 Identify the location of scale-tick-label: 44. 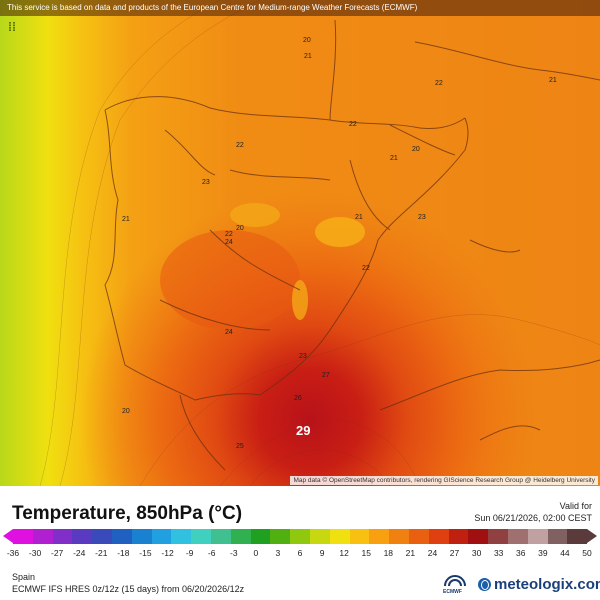
(565, 553).